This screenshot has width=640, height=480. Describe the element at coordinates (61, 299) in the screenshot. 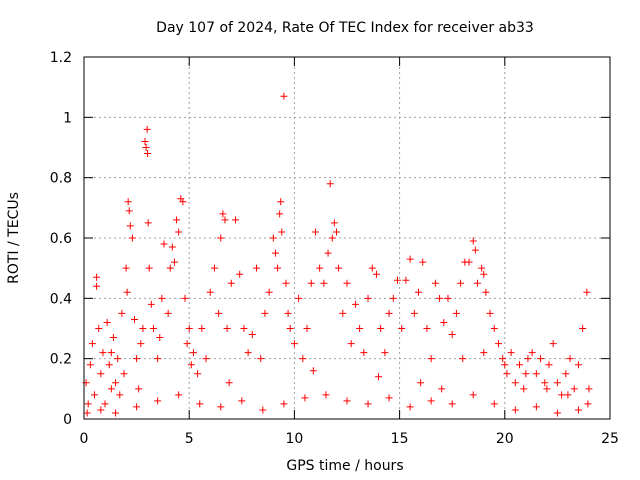

I see `y-tick-label: 0.4` at that location.